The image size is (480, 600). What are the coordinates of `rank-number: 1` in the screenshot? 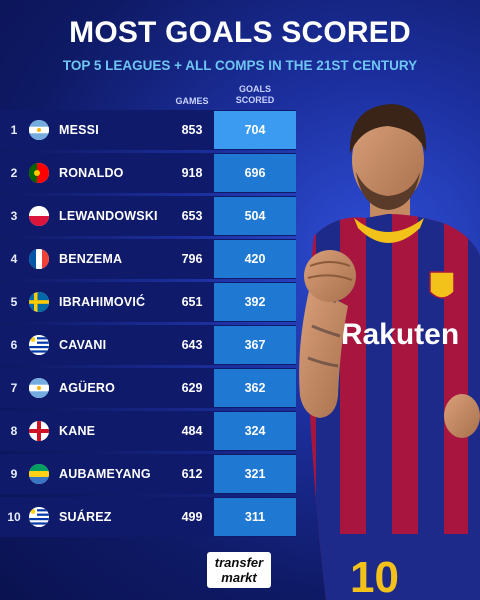 It's located at (14, 130).